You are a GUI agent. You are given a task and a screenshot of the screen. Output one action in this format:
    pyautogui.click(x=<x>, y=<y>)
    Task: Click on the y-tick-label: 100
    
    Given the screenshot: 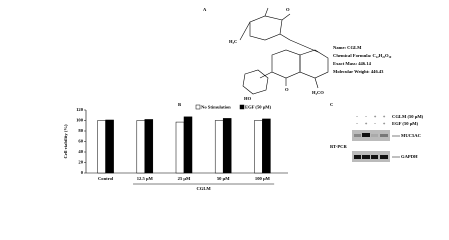 What is the action you would take?
    pyautogui.click(x=80, y=120)
    